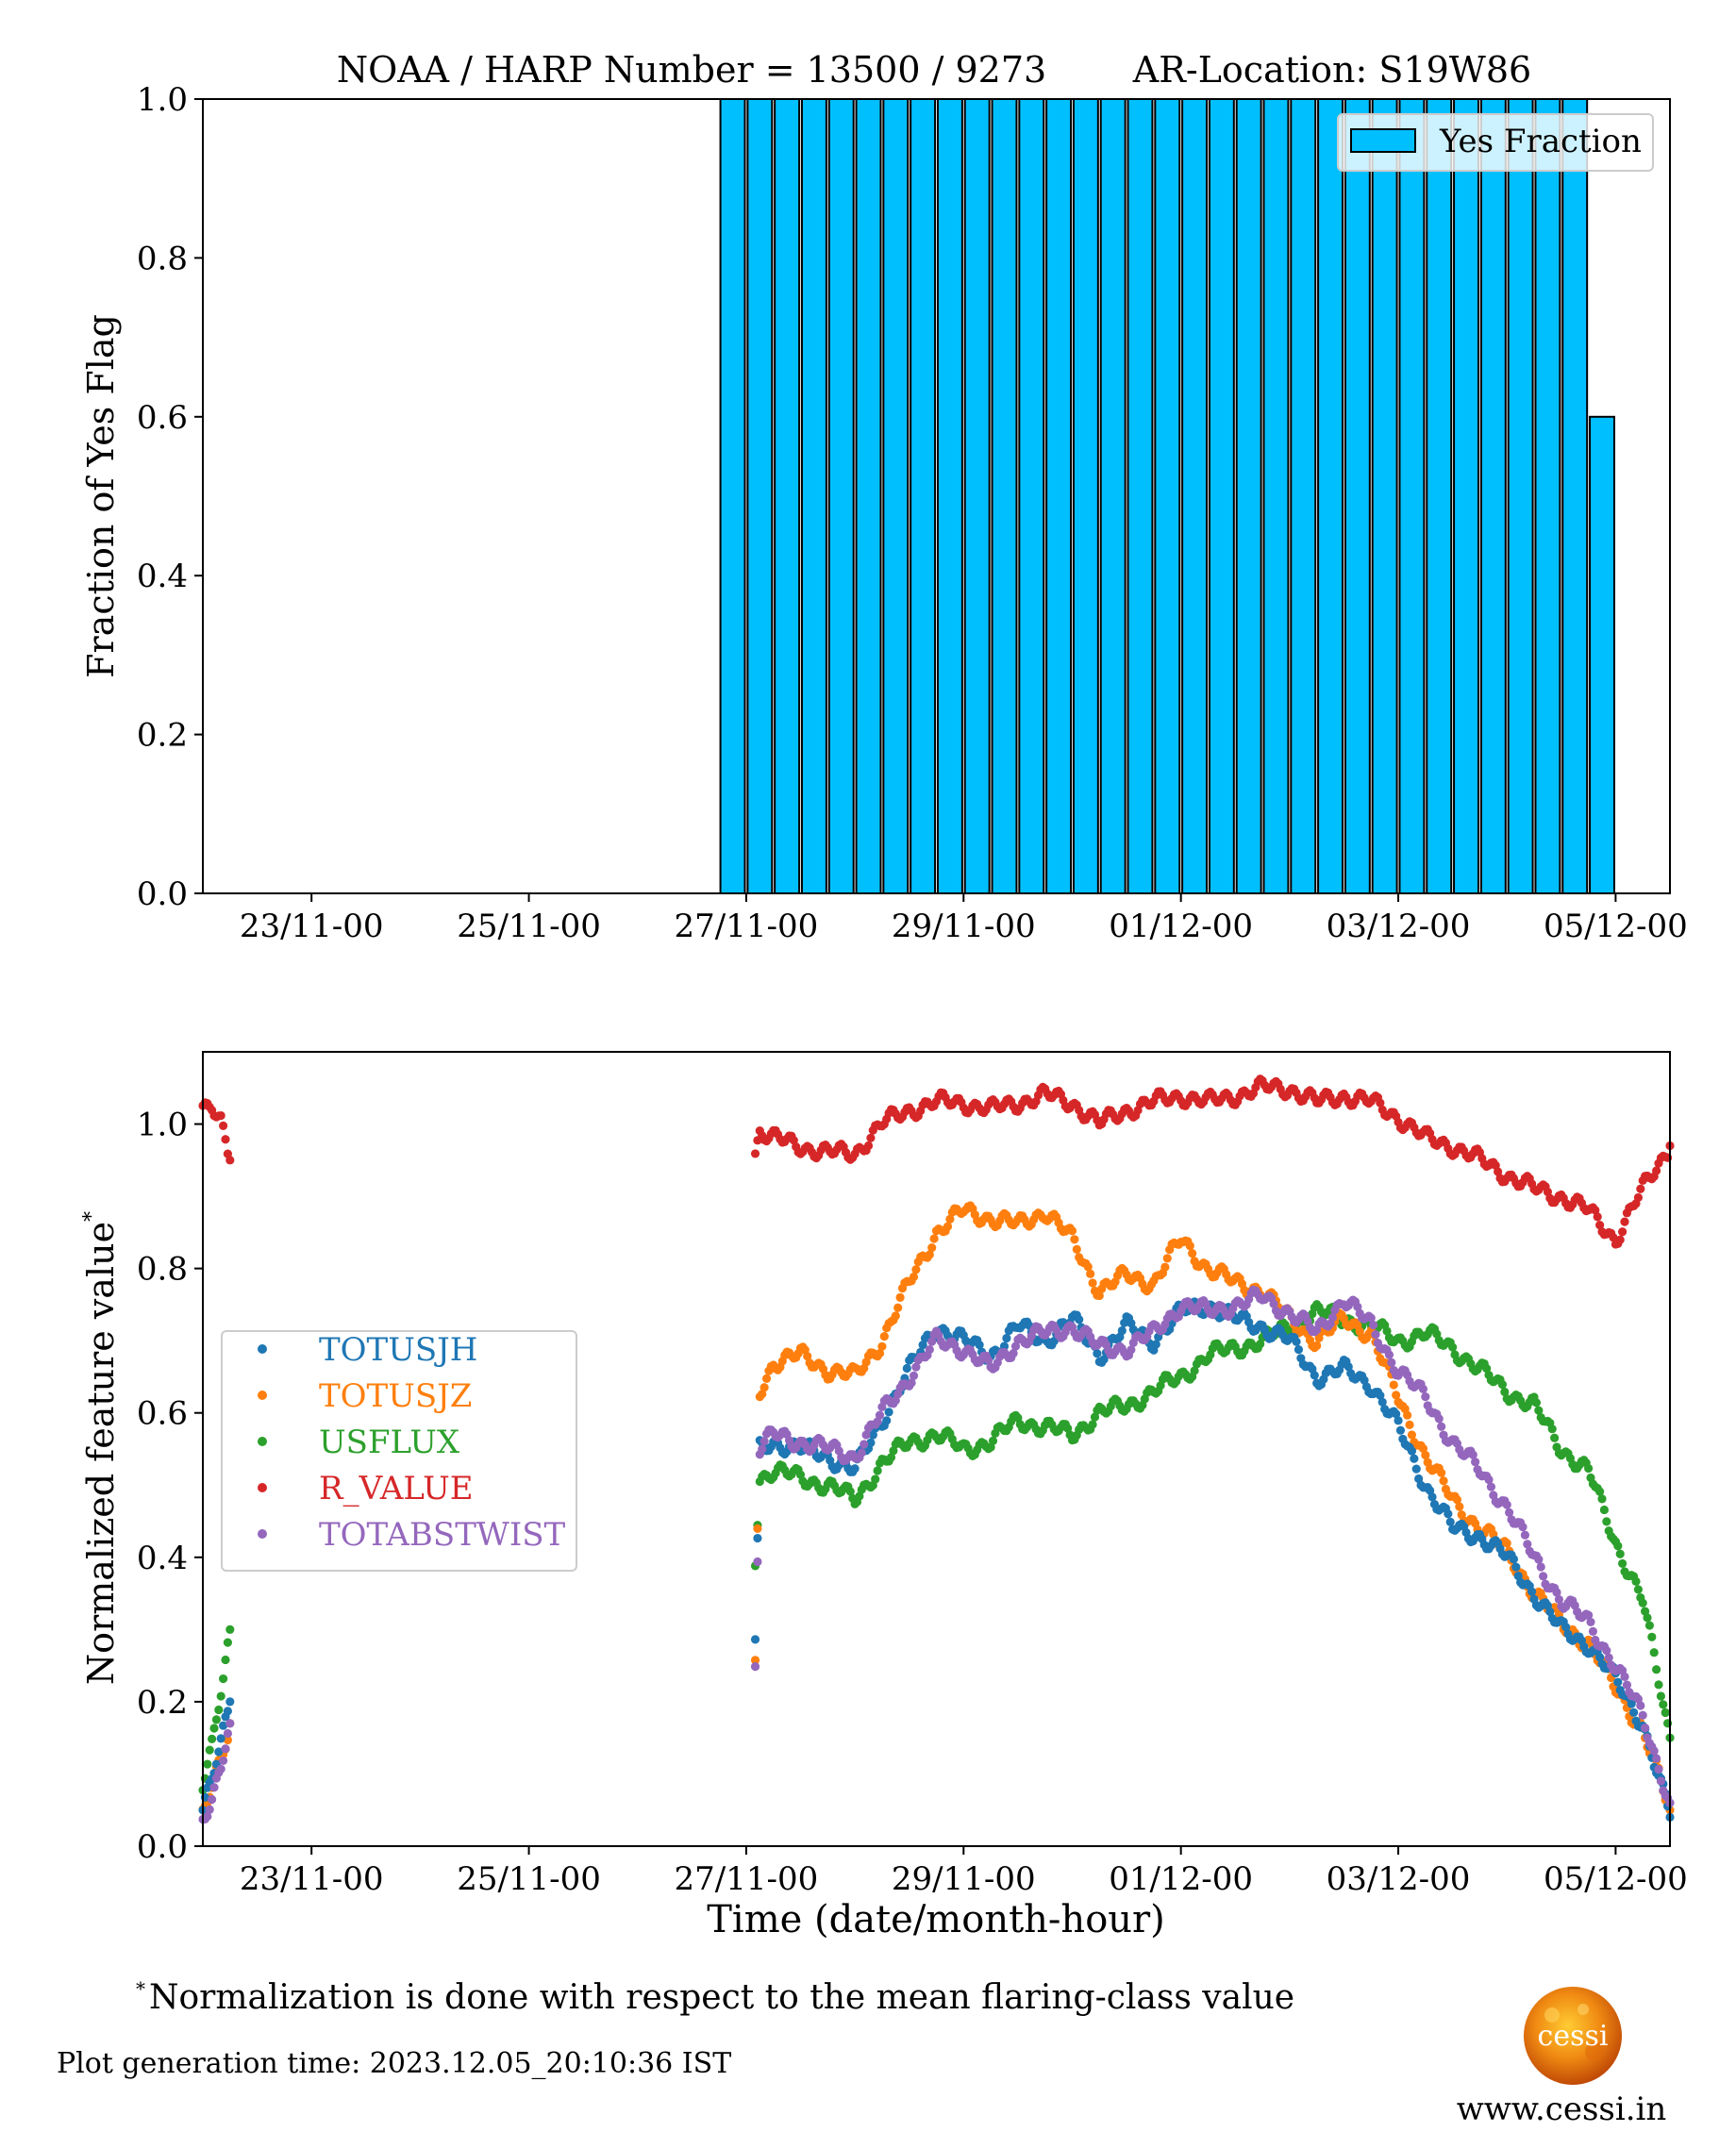 Image resolution: width=1736 pixels, height=2132 pixels. Describe the element at coordinates (964, 926) in the screenshot. I see `x-tick-label: 29/11-00` at that location.